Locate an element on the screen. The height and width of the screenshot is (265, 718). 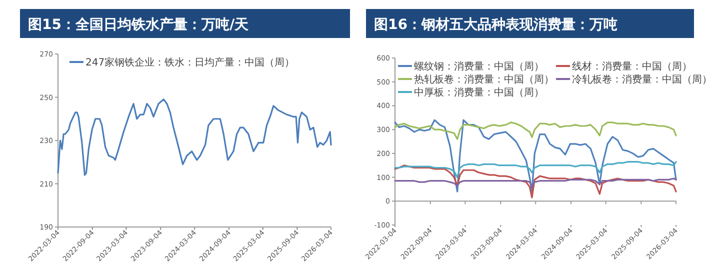
legend-label: 247家钢铁企业：铁水：日均产量：中国（周） is located at coordinates (190, 62).